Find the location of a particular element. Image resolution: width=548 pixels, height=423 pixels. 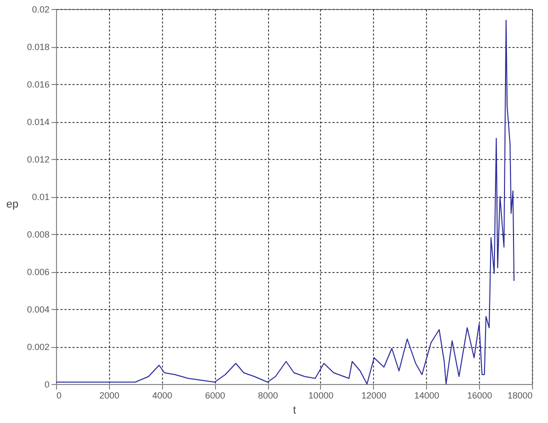

y-axis-title: ep is located at coordinates (12, 204).